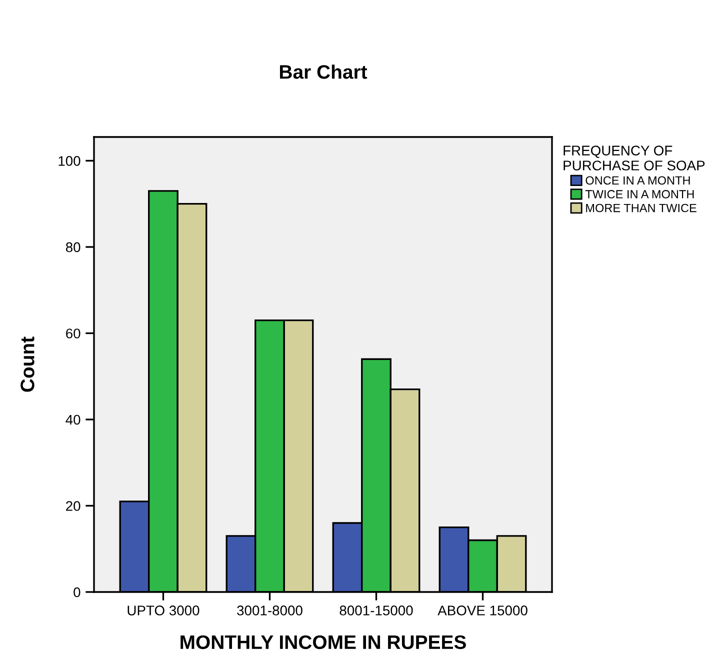  What do you see at coordinates (324, 71) in the screenshot?
I see `chart-title: Bar Chart` at bounding box center [324, 71].